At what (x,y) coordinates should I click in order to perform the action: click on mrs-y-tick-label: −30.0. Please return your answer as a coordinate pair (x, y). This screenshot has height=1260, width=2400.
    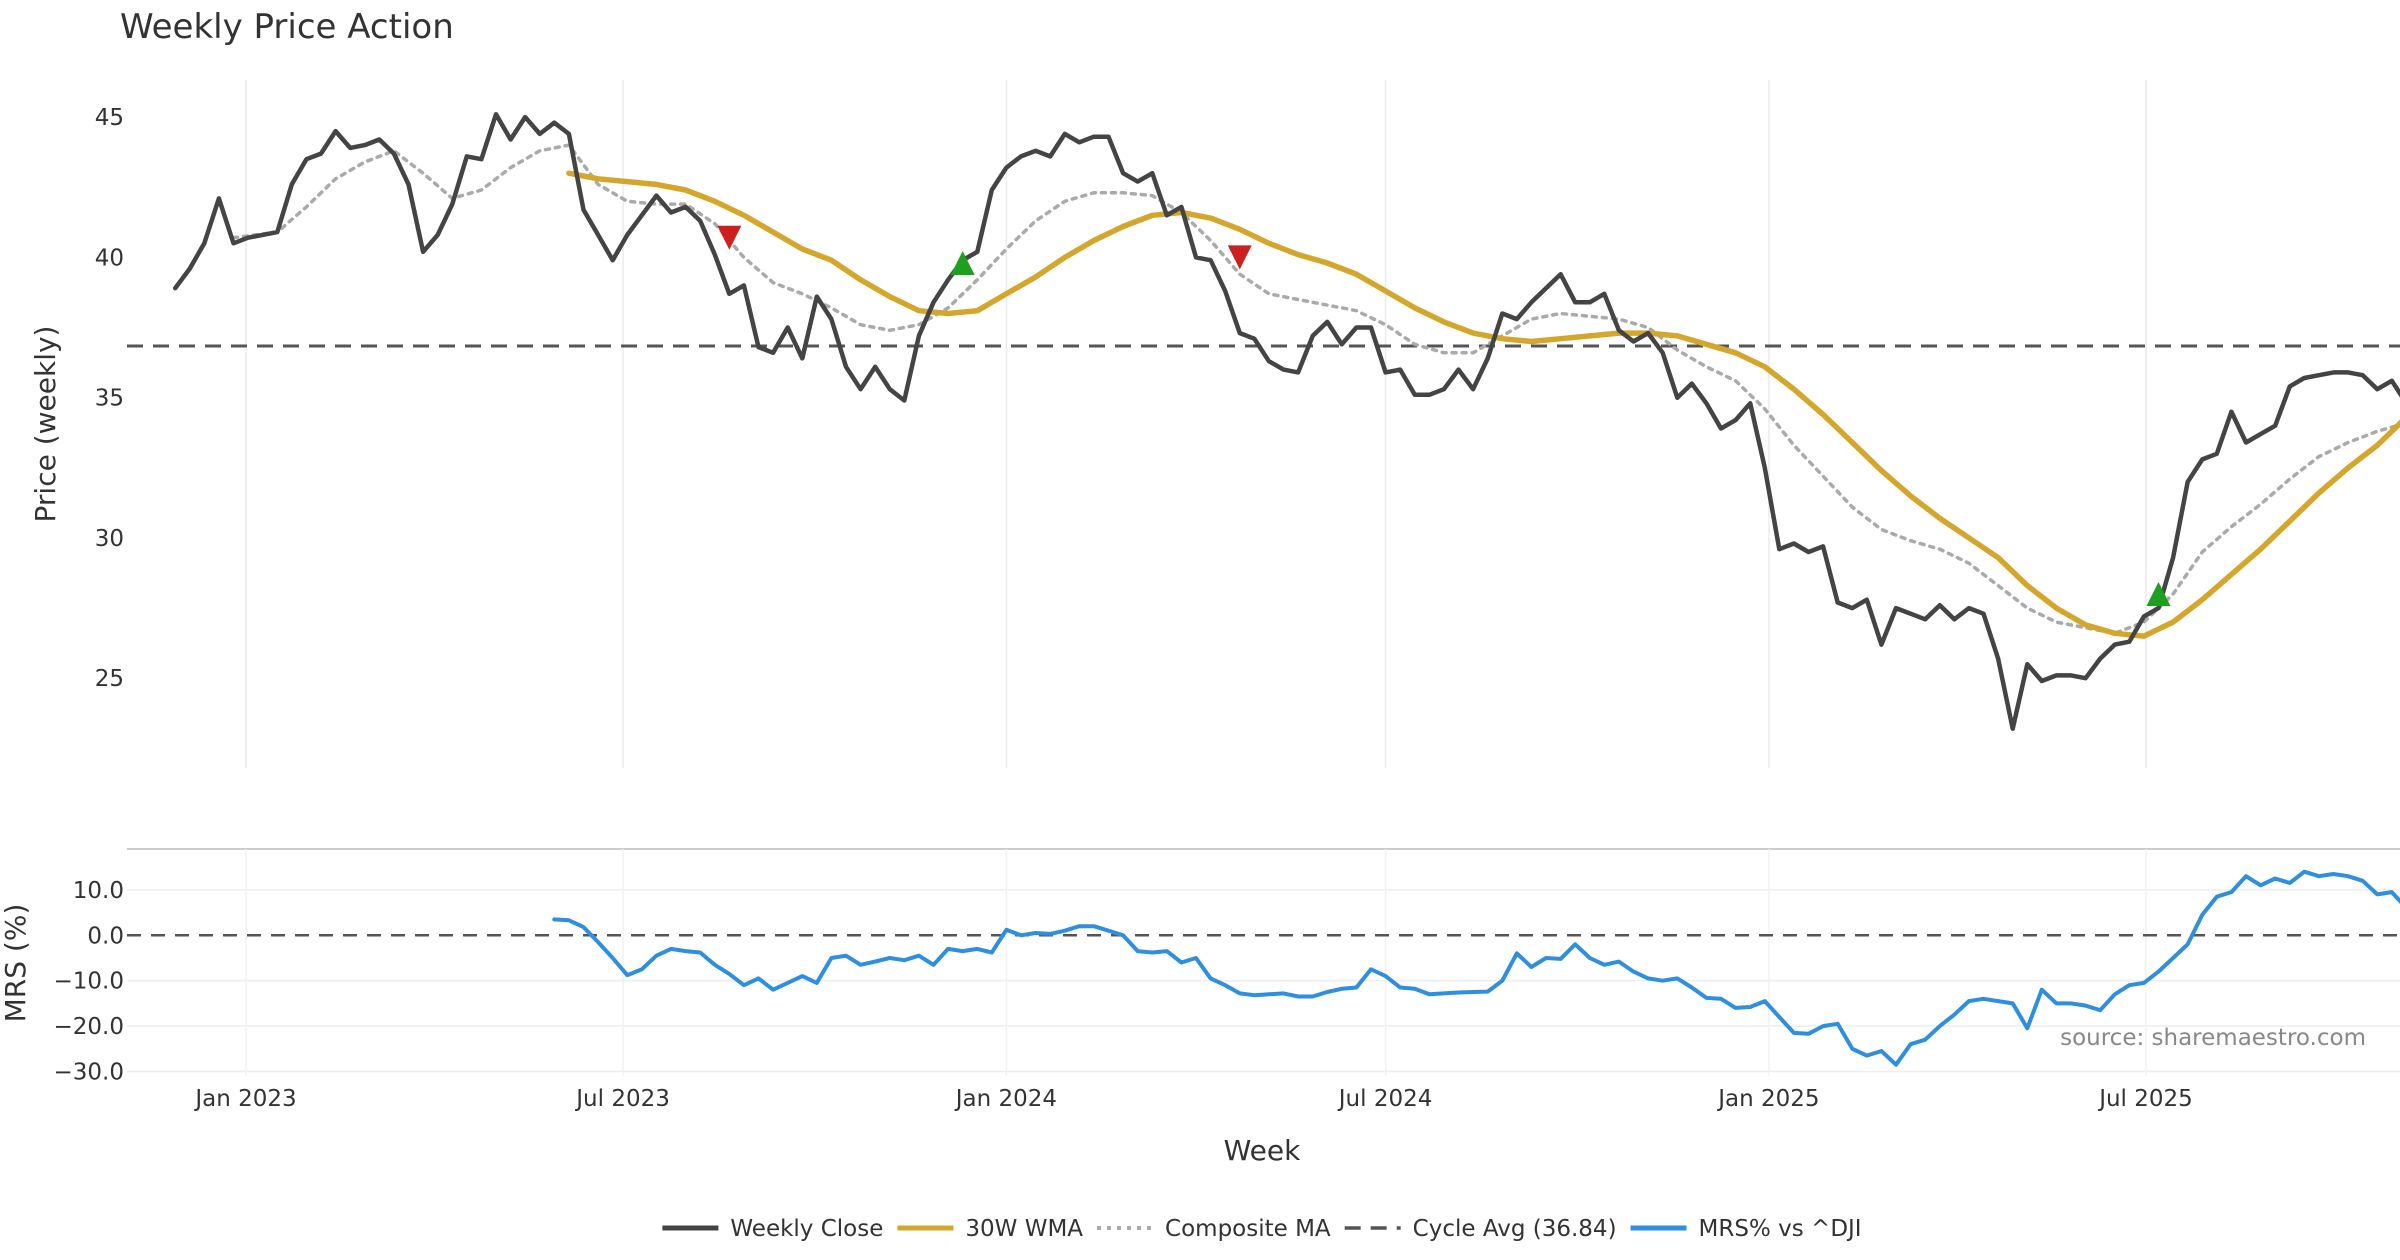
    Looking at the image, I should click on (89, 1072).